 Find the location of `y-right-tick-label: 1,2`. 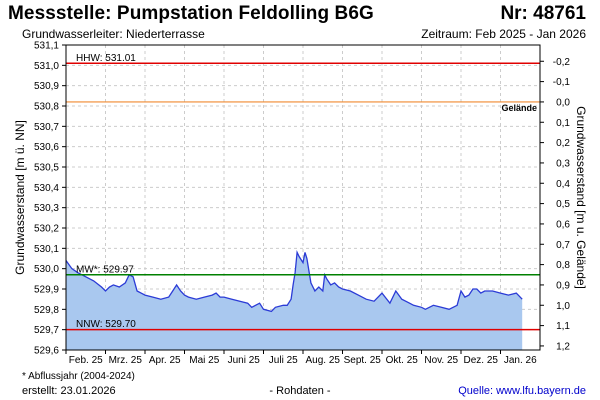

y-right-tick-label: 1,2 is located at coordinates (563, 346).